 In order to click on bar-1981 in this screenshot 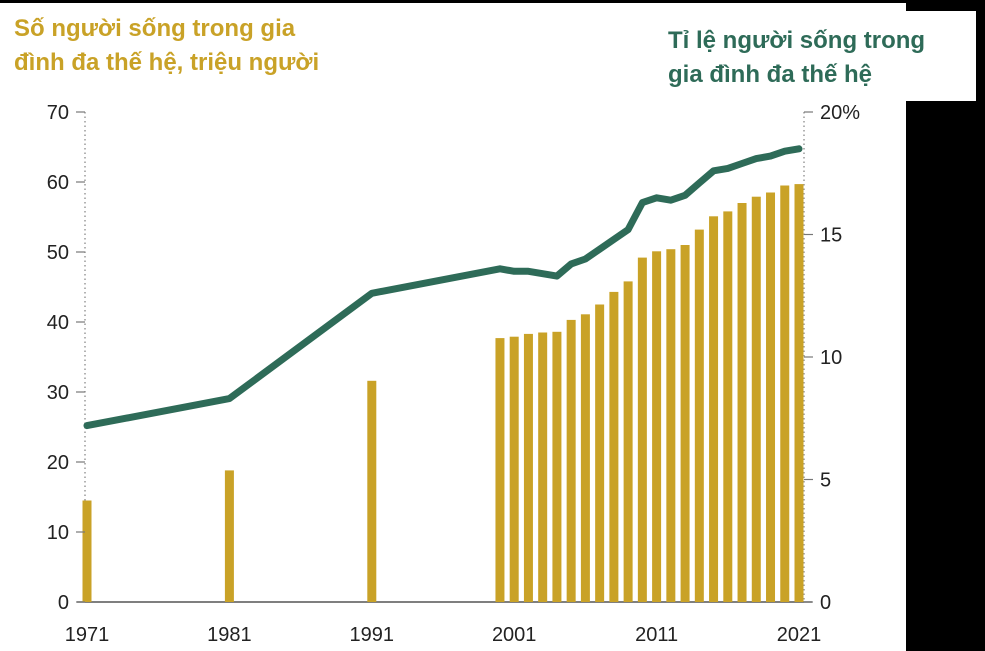, I will do `click(229, 536)`.